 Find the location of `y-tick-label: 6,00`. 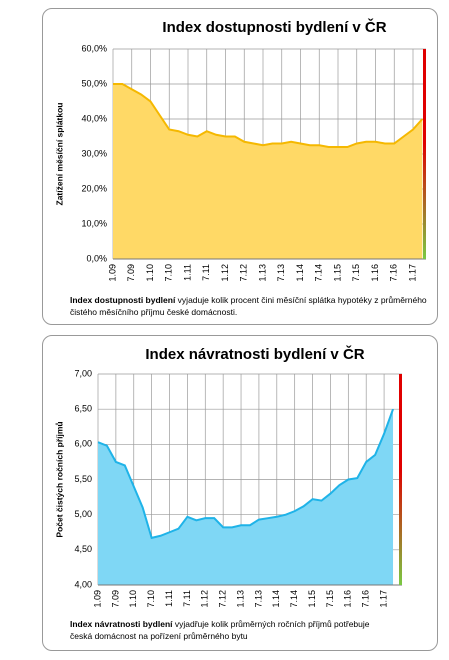

y-tick-label: 6,00 is located at coordinates (83, 444).